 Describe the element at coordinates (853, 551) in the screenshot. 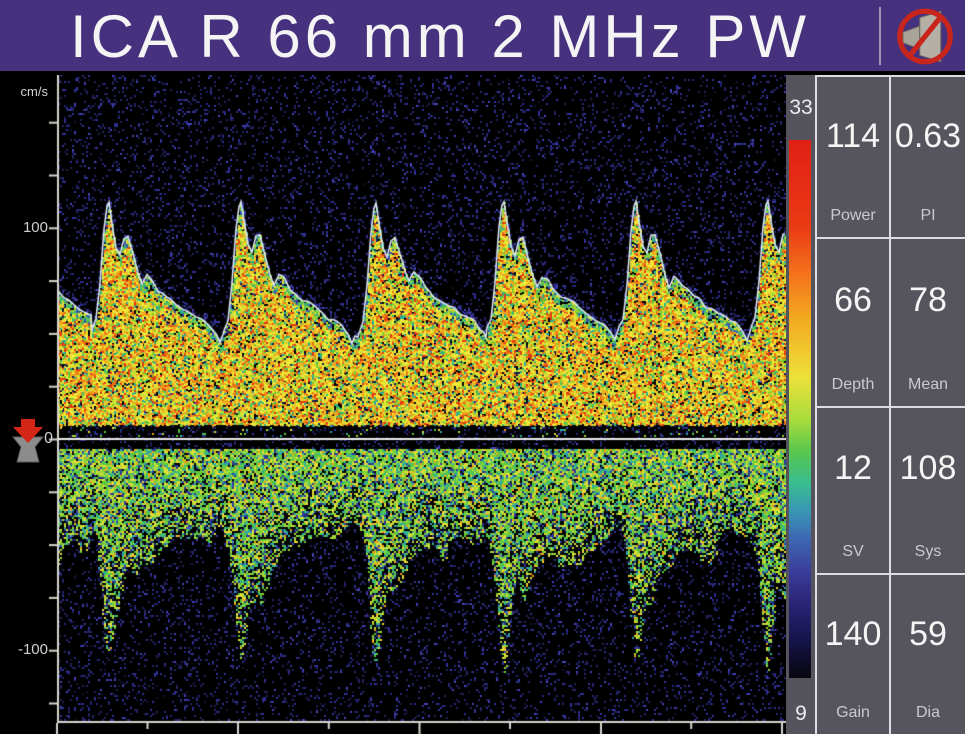

I see `sv-label: SV` at that location.